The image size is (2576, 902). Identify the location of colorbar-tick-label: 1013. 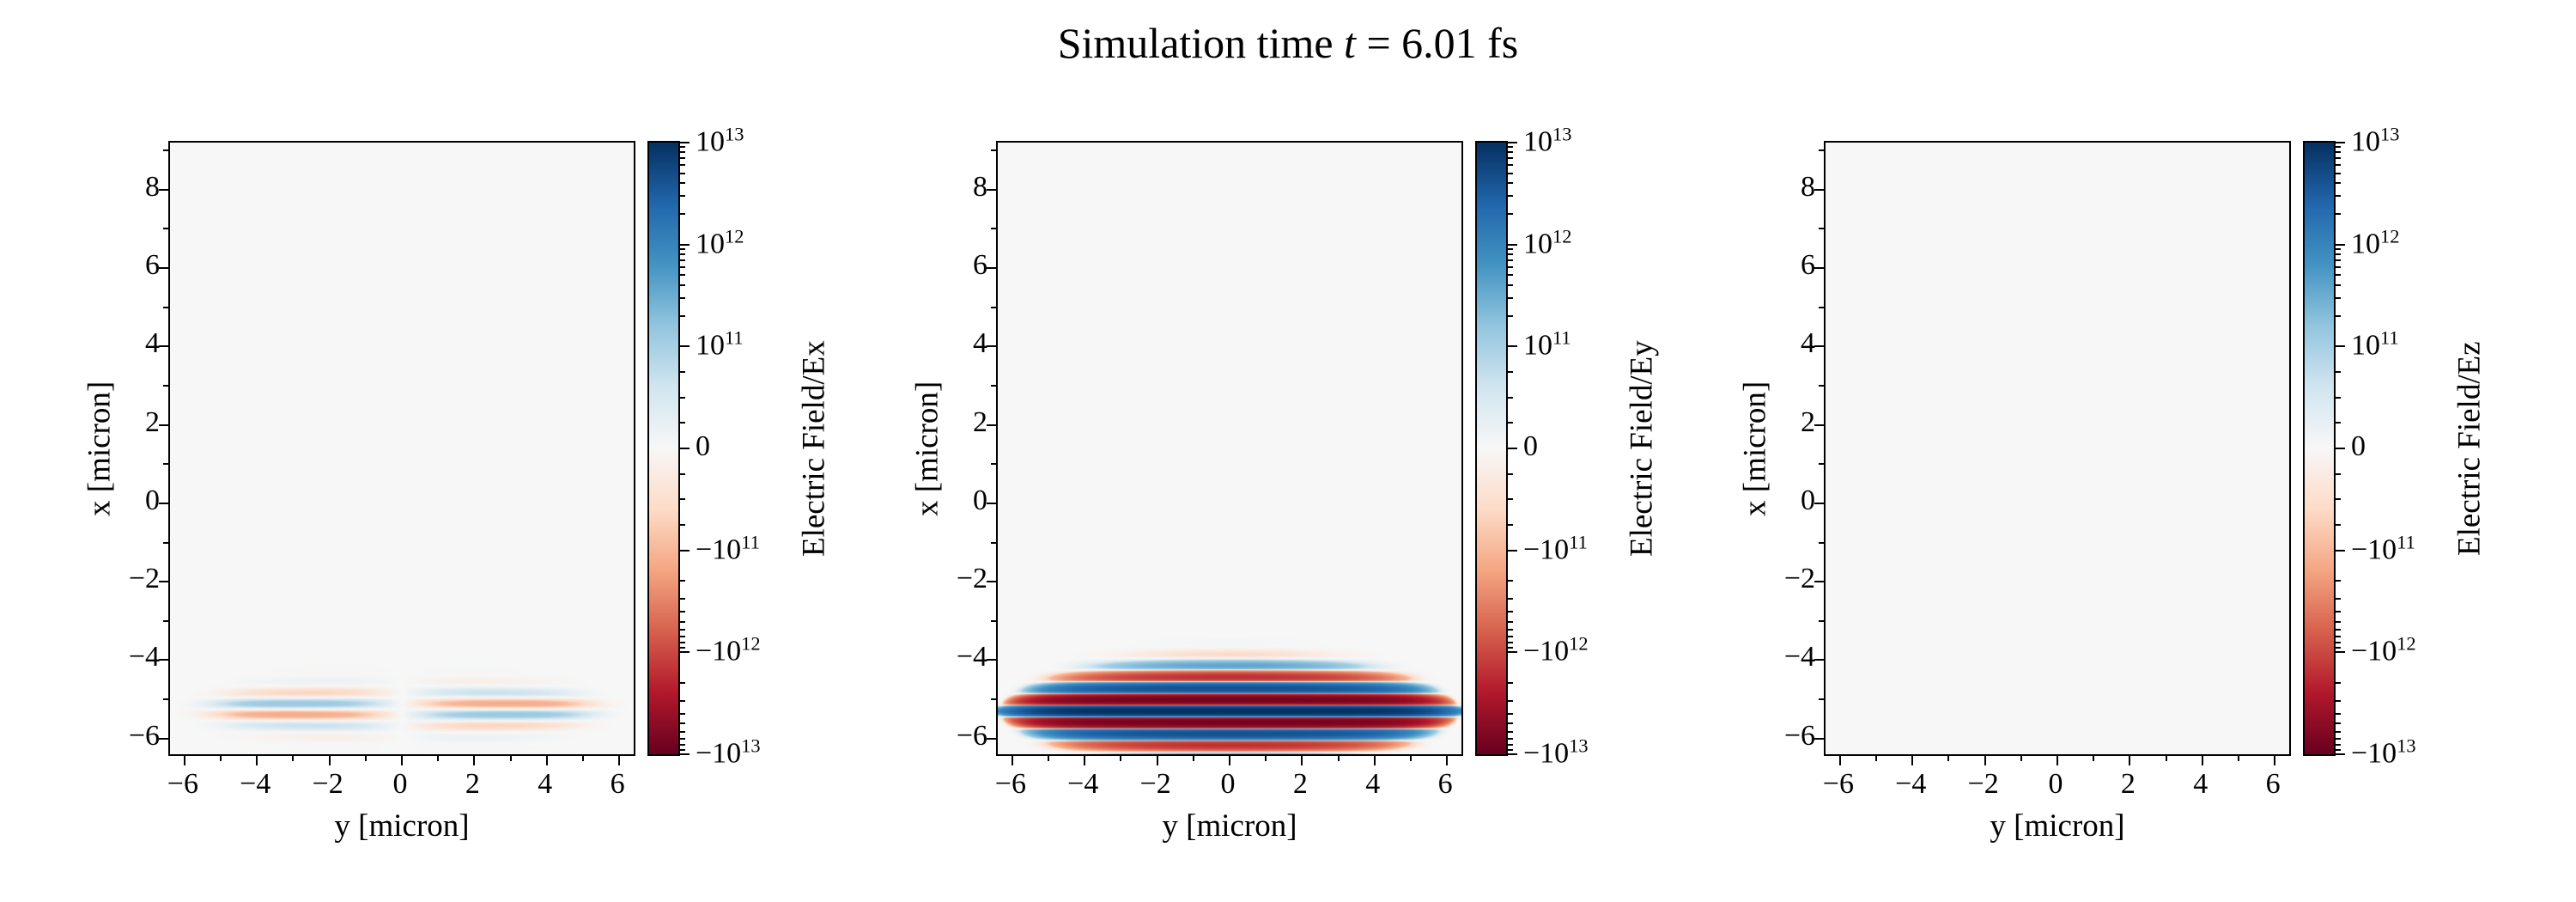
(1547, 140).